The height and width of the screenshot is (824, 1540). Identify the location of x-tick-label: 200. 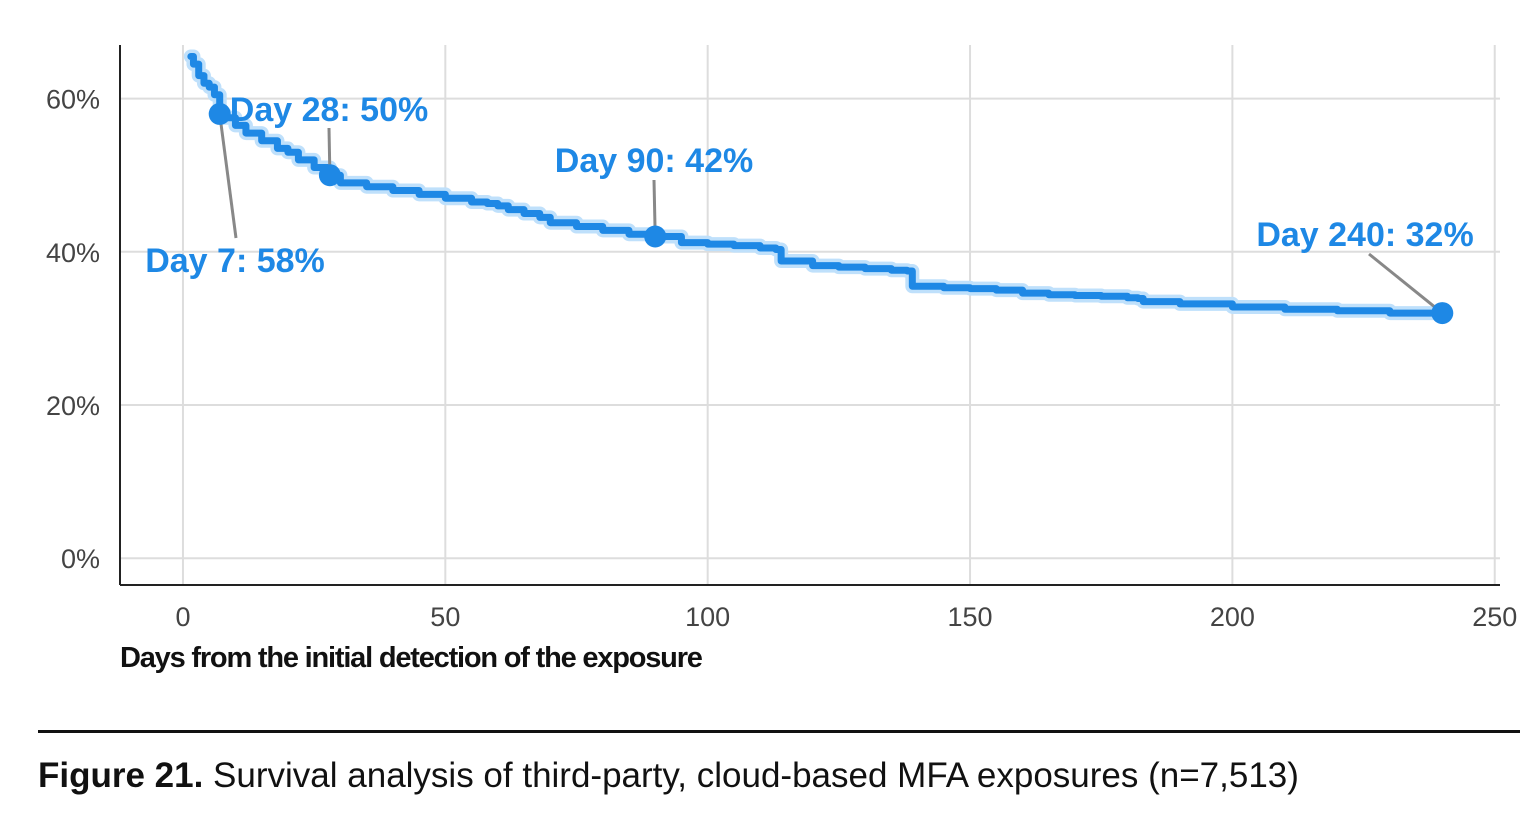
(1232, 617).